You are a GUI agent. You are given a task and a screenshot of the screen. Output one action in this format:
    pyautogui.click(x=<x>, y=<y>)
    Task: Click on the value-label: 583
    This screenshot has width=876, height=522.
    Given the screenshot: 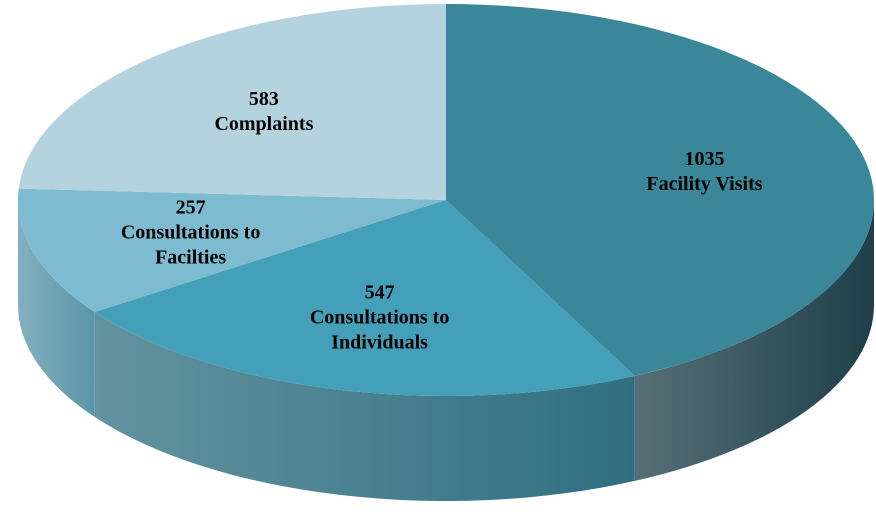 What is the action you would take?
    pyautogui.click(x=263, y=98)
    